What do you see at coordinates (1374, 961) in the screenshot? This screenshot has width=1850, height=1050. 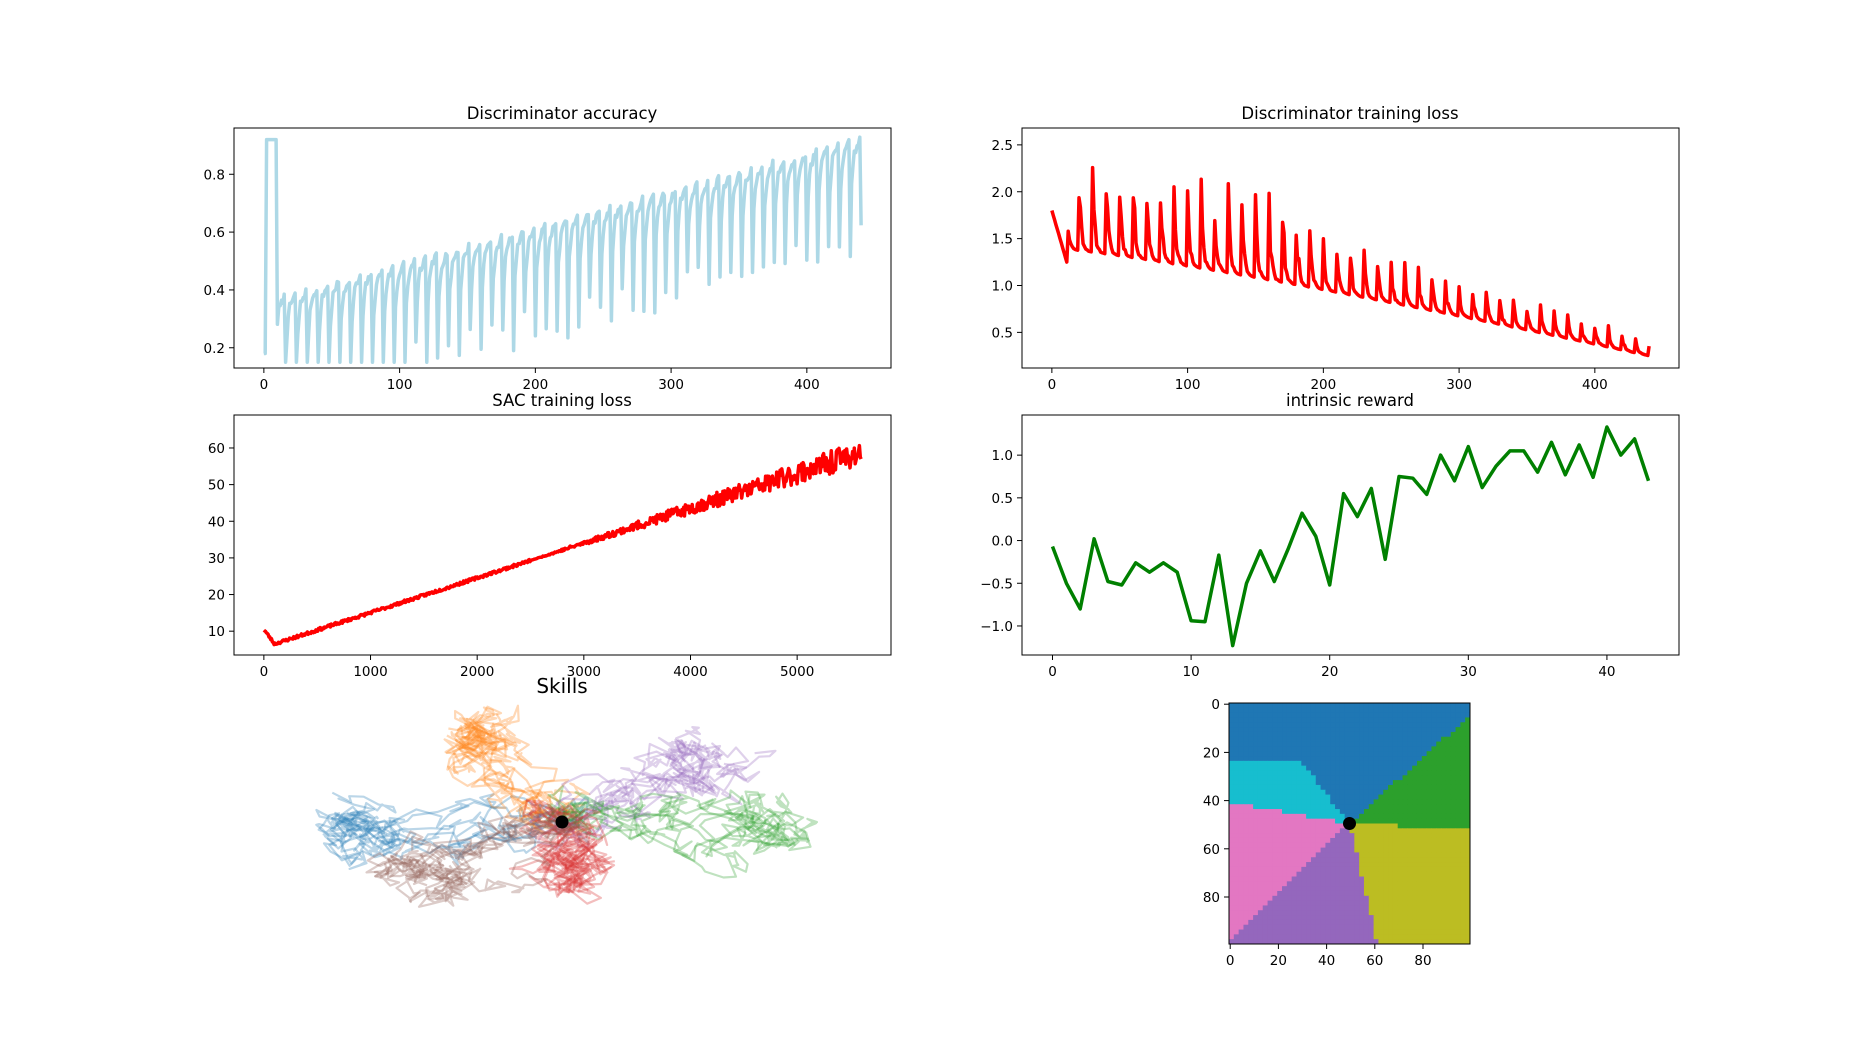 I see `x-tick-label: 60` at bounding box center [1374, 961].